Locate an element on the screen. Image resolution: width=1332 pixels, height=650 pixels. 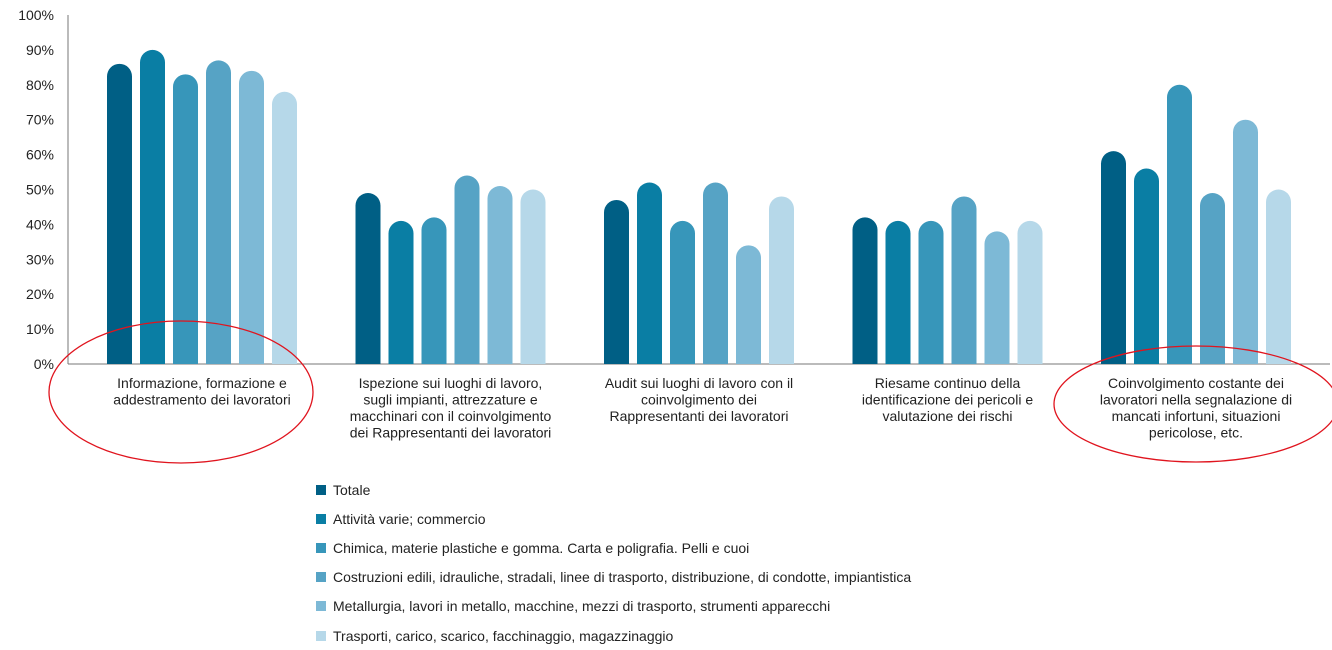
y-tick-label: 80% is located at coordinates (40, 85).